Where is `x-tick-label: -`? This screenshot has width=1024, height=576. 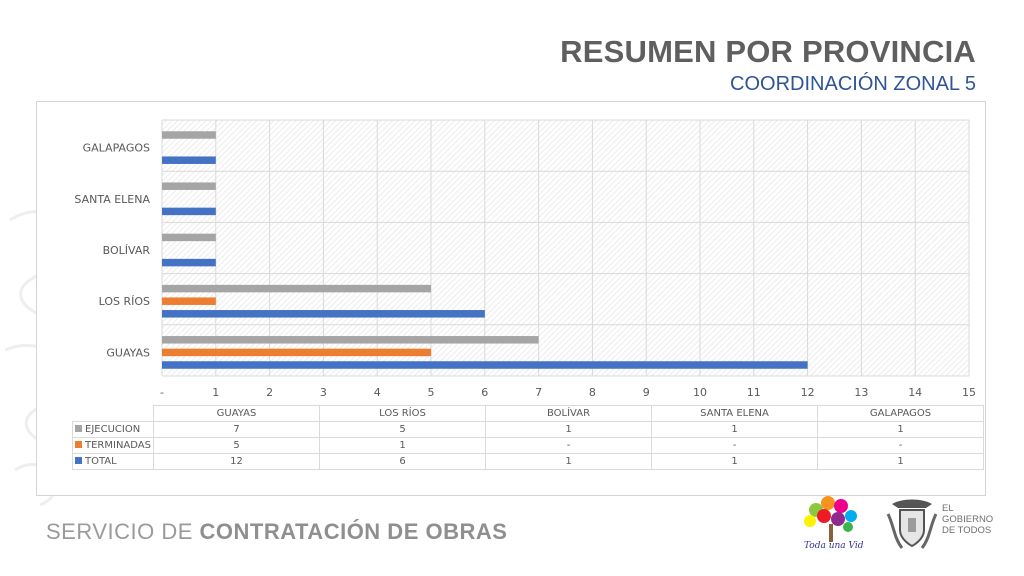 x-tick-label: - is located at coordinates (162, 392).